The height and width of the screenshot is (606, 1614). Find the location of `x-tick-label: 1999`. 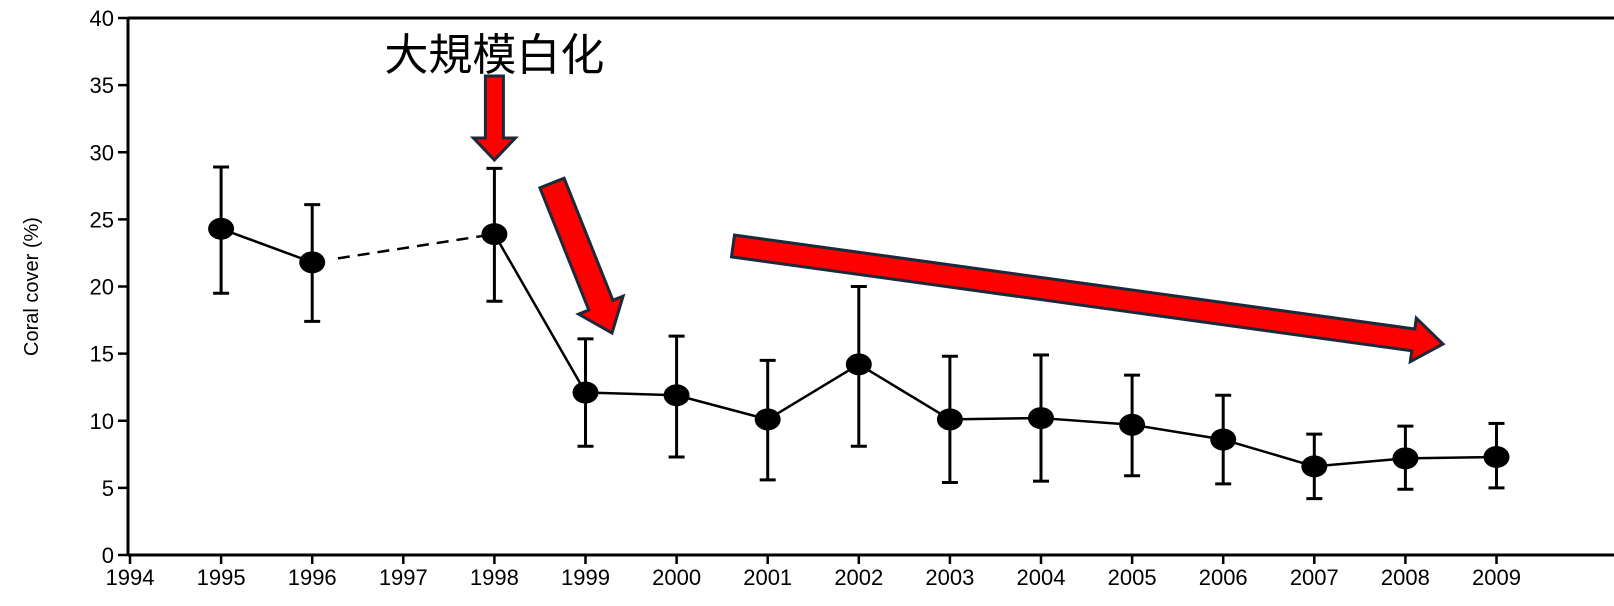

x-tick-label: 1999 is located at coordinates (585, 577).